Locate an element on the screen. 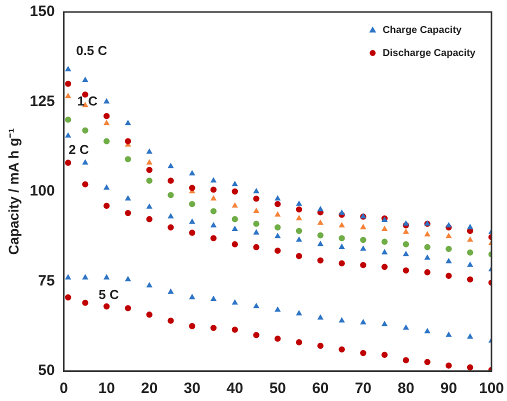 This screenshot has width=507, height=401. y-axis-title: Capacity / mA h g⁻¹ is located at coordinates (13, 191).